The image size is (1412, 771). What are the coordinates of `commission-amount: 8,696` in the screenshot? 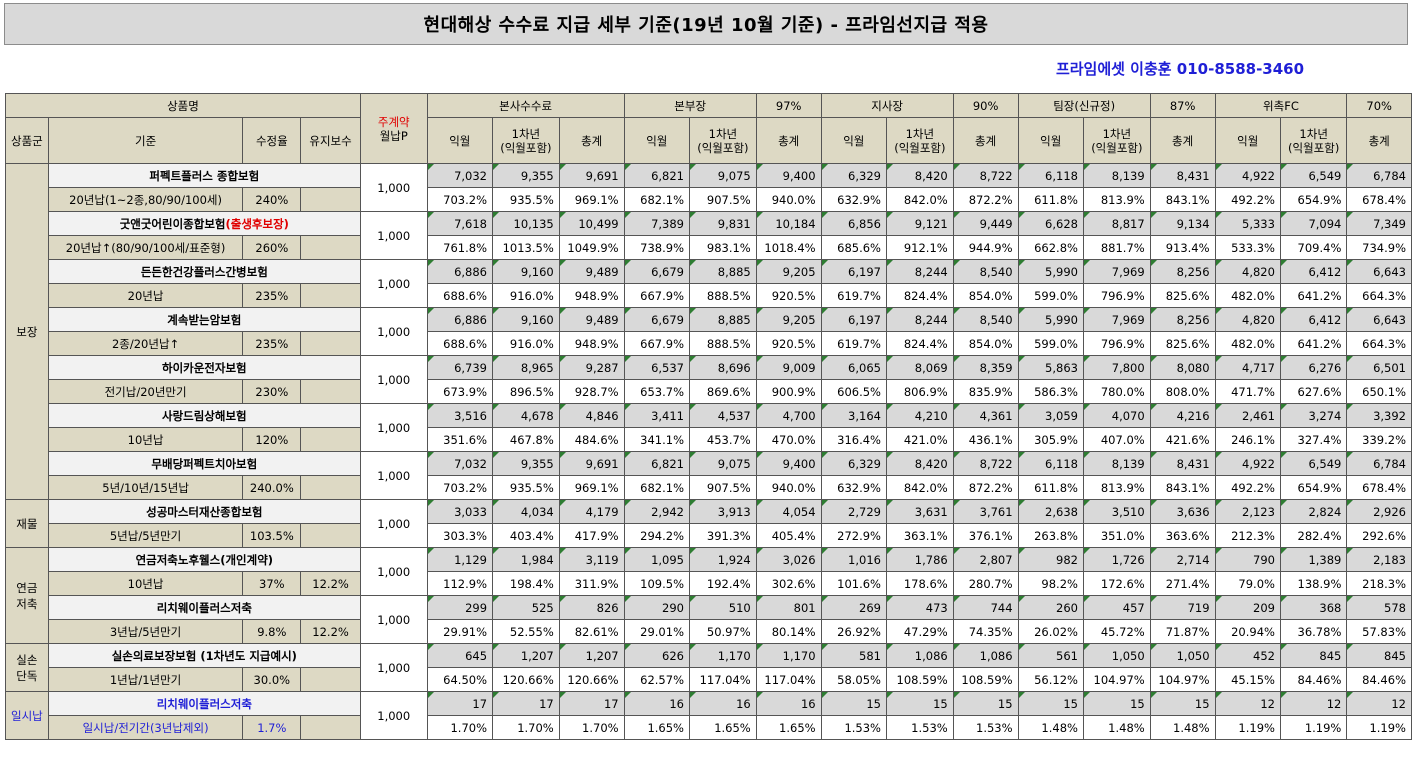 It's located at (723, 367).